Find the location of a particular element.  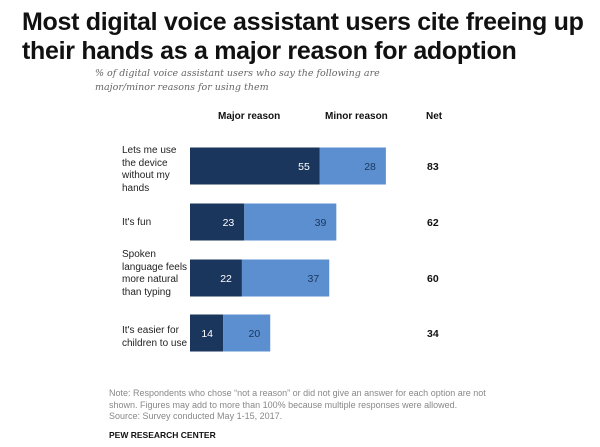

bar-value-label: 14 is located at coordinates (207, 334).